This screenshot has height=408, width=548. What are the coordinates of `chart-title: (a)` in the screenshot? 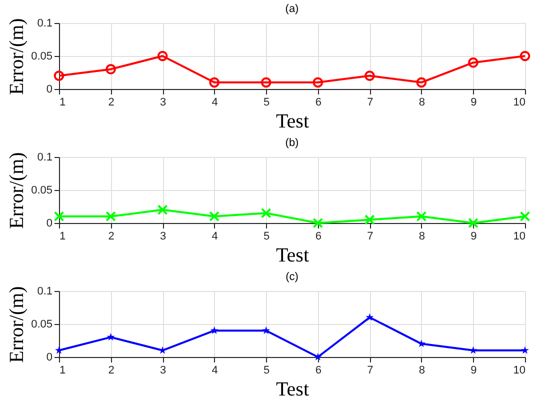 It's located at (292, 9).